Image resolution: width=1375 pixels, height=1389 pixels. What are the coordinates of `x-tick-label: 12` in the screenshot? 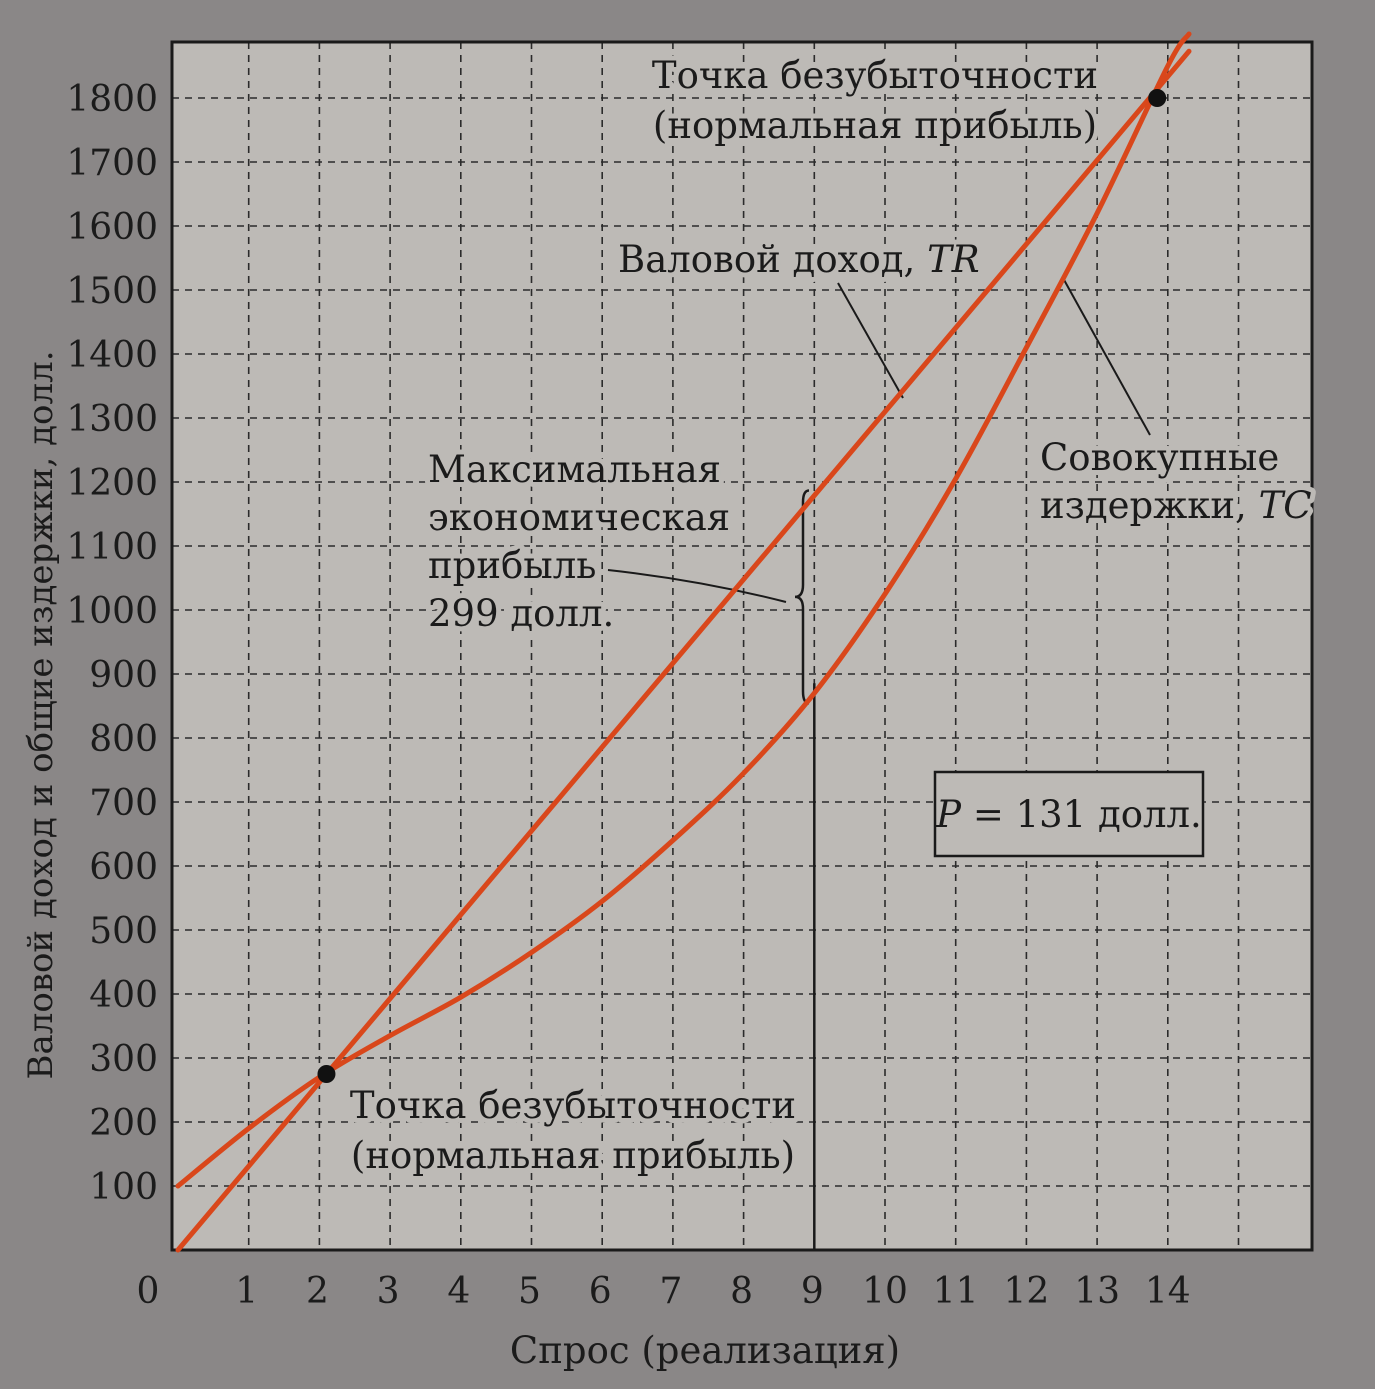 It's located at (1026, 1291).